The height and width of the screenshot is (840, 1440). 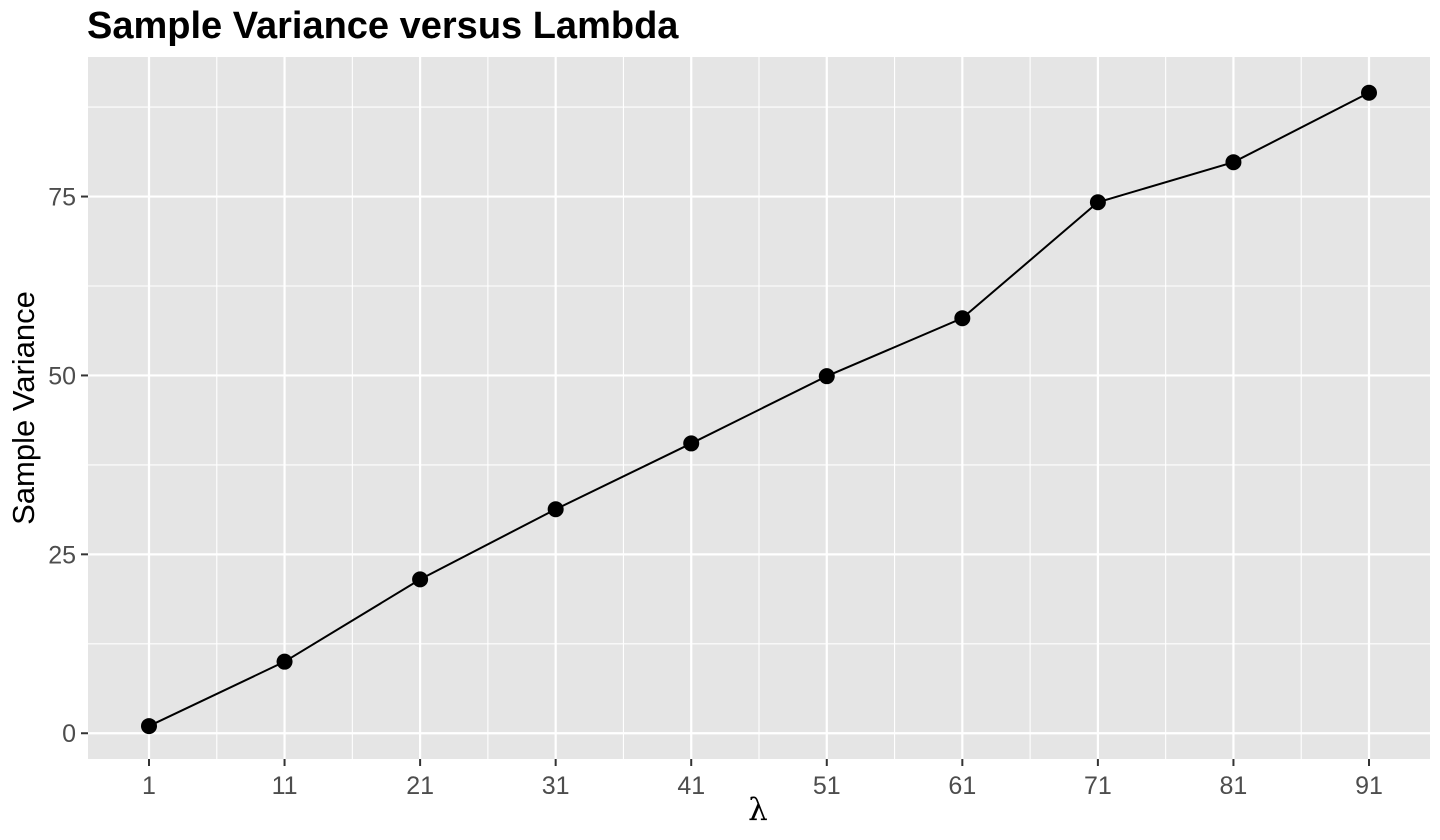 What do you see at coordinates (149, 786) in the screenshot?
I see `x-tick-label: 1` at bounding box center [149, 786].